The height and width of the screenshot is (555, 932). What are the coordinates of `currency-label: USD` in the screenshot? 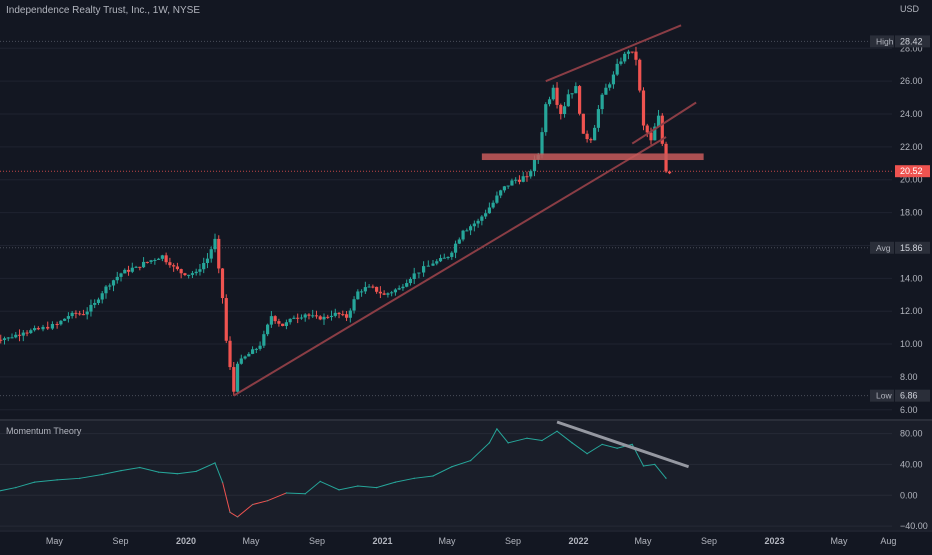 It's located at (910, 9).